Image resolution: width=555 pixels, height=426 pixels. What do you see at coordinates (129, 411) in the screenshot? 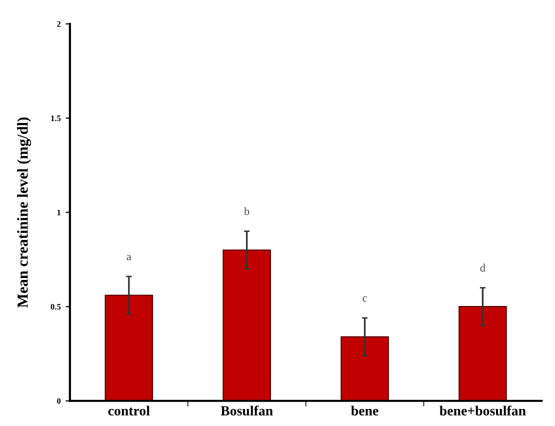
I see `x-tick-label: control` at bounding box center [129, 411].